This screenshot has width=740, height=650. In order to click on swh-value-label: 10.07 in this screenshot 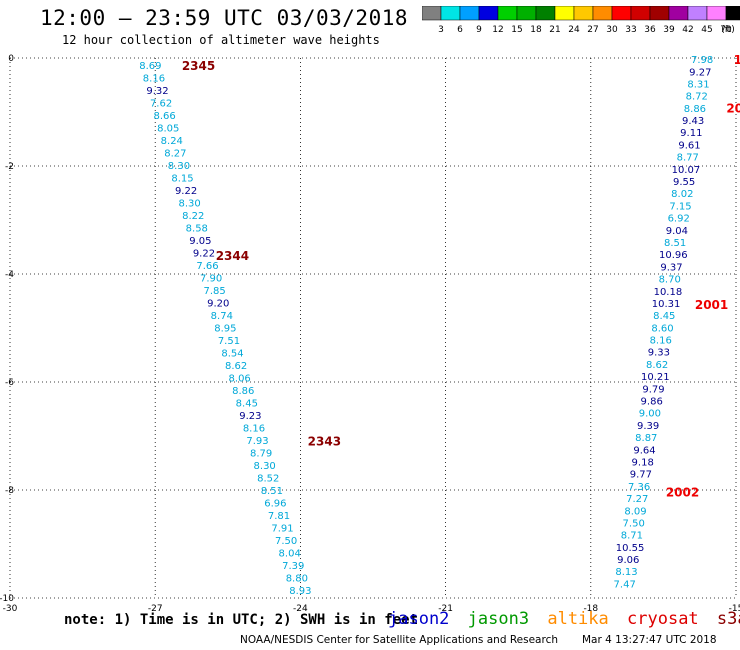, I will do `click(686, 170)`.